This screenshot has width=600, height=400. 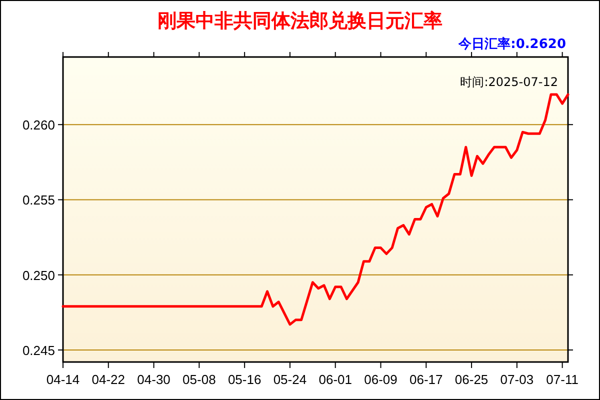 I want to click on x-tick-label: 07-03, so click(x=517, y=379).